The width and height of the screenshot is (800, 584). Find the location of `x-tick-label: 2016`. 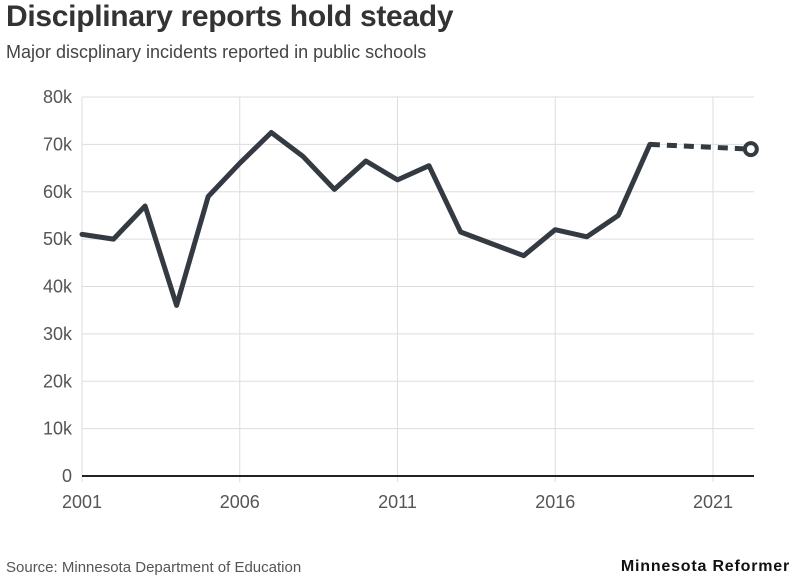

x-tick-label: 2016 is located at coordinates (555, 502).